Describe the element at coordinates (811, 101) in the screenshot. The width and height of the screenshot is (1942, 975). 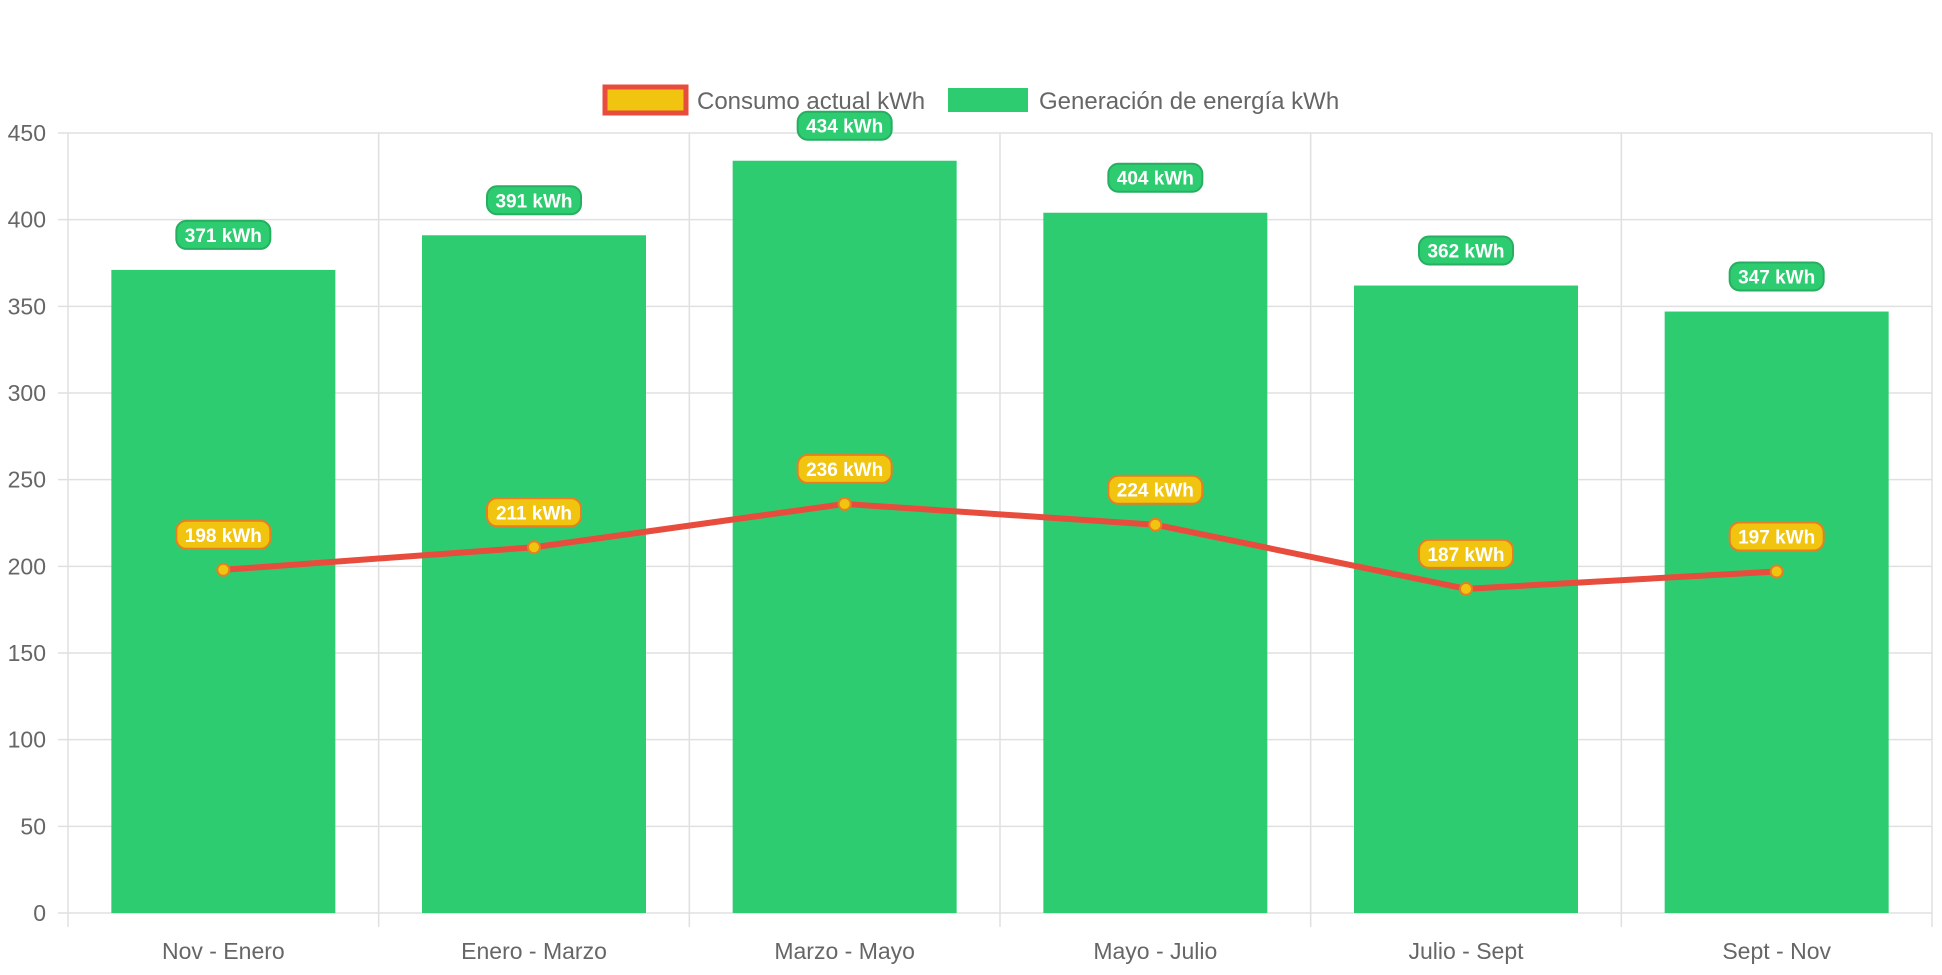
I see `legend-label-consumo: Consumo actual kWh` at that location.